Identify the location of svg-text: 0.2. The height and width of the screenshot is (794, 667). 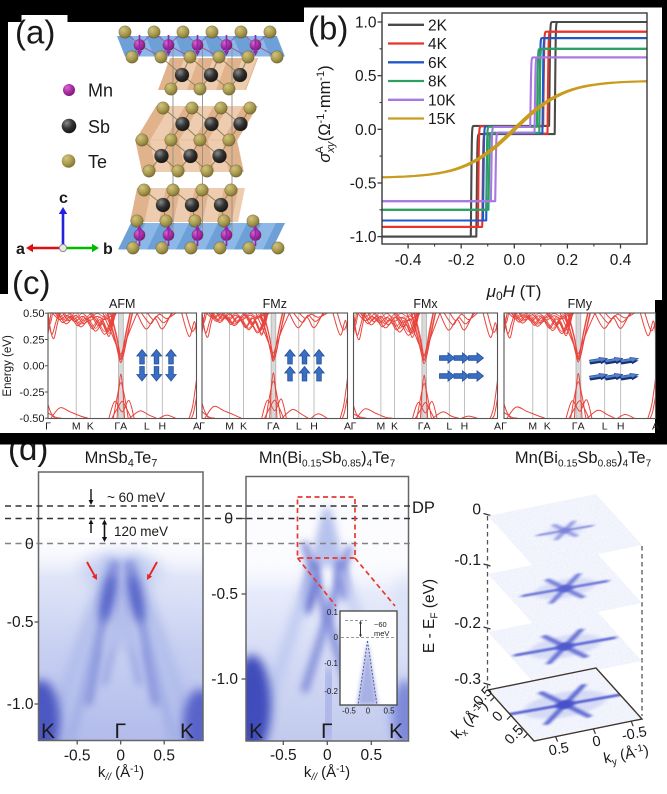
(568, 260).